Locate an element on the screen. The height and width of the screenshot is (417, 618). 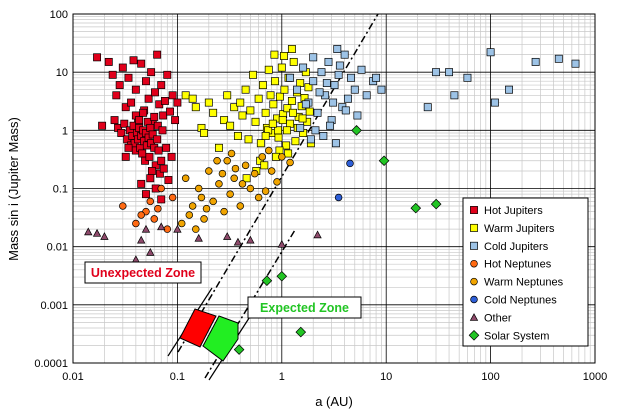
unexpected-zone-box is located at coordinates (143, 272).